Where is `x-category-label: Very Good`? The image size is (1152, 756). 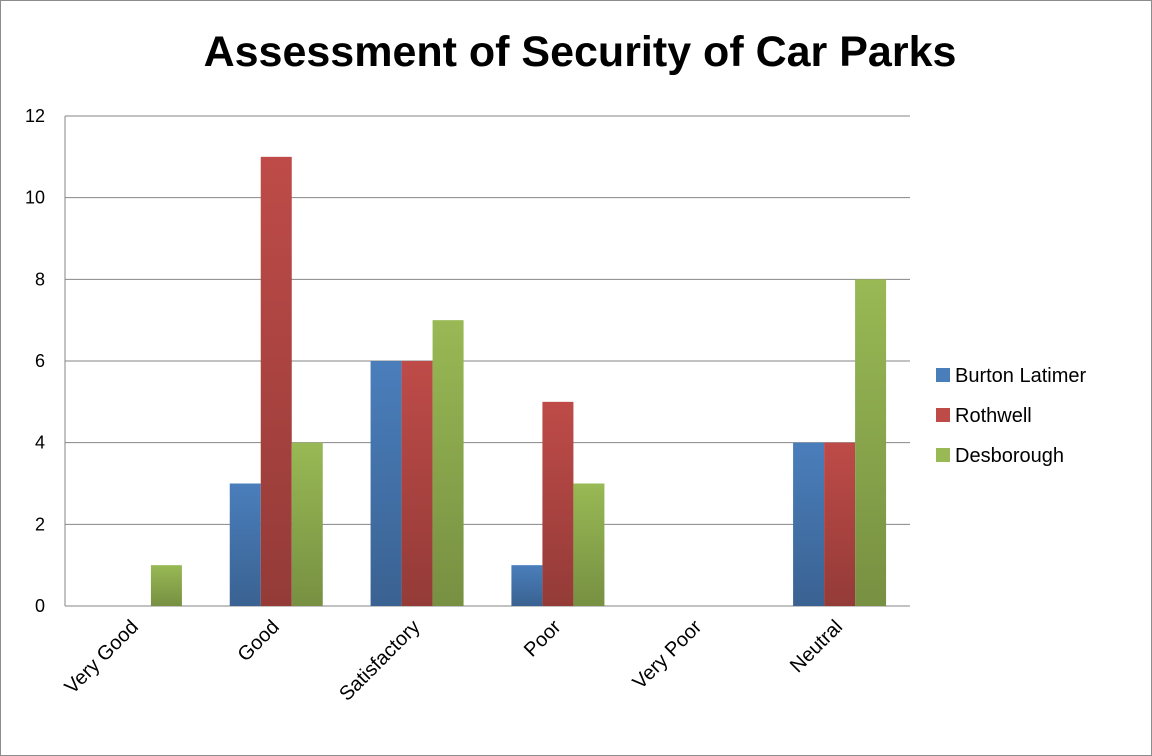
x-category-label: Very Good is located at coordinates (102, 657).